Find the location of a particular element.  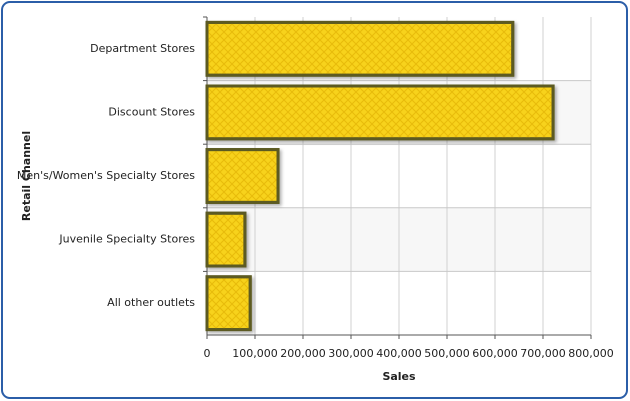

x-tick-label: 300,000 is located at coordinates (351, 353).